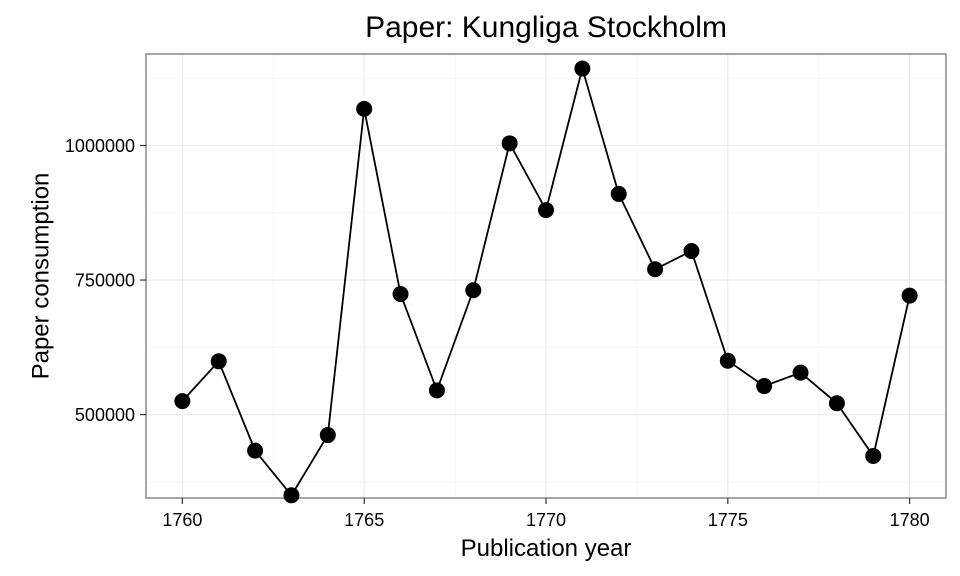 The height and width of the screenshot is (576, 960). Describe the element at coordinates (546, 27) in the screenshot. I see `chart-title: Paper: Kungliga Stockholm` at that location.